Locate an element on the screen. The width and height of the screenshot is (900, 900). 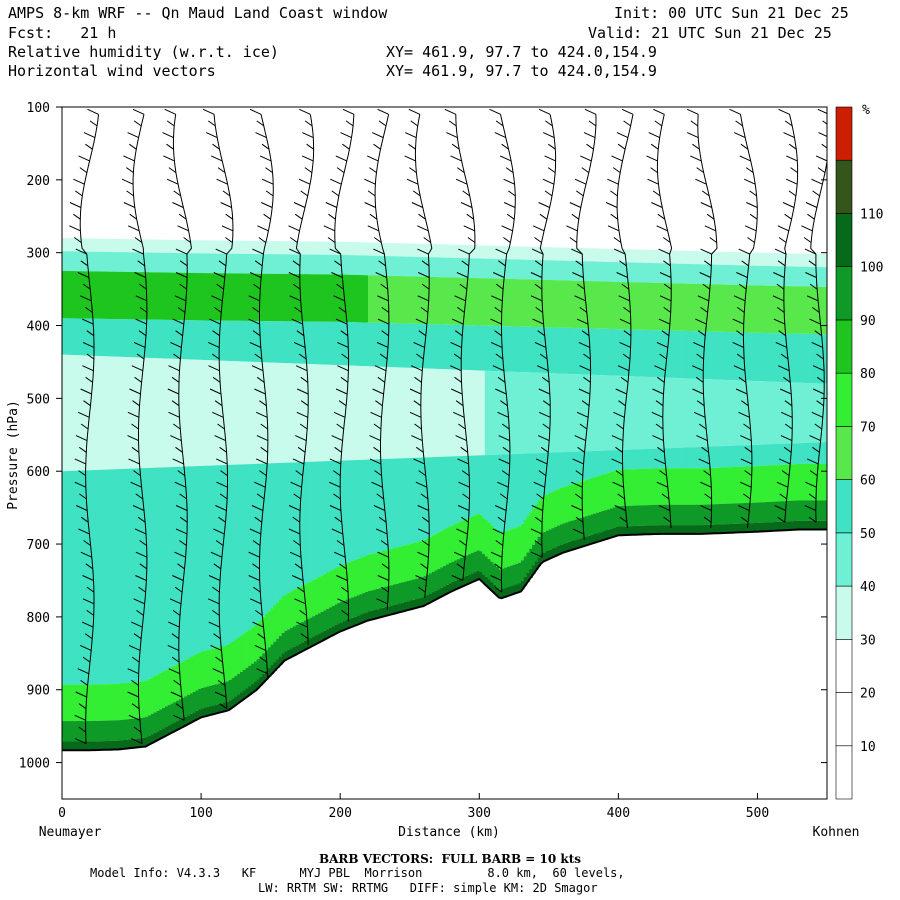
colorbar-tick-label: 100 is located at coordinates (871, 268).